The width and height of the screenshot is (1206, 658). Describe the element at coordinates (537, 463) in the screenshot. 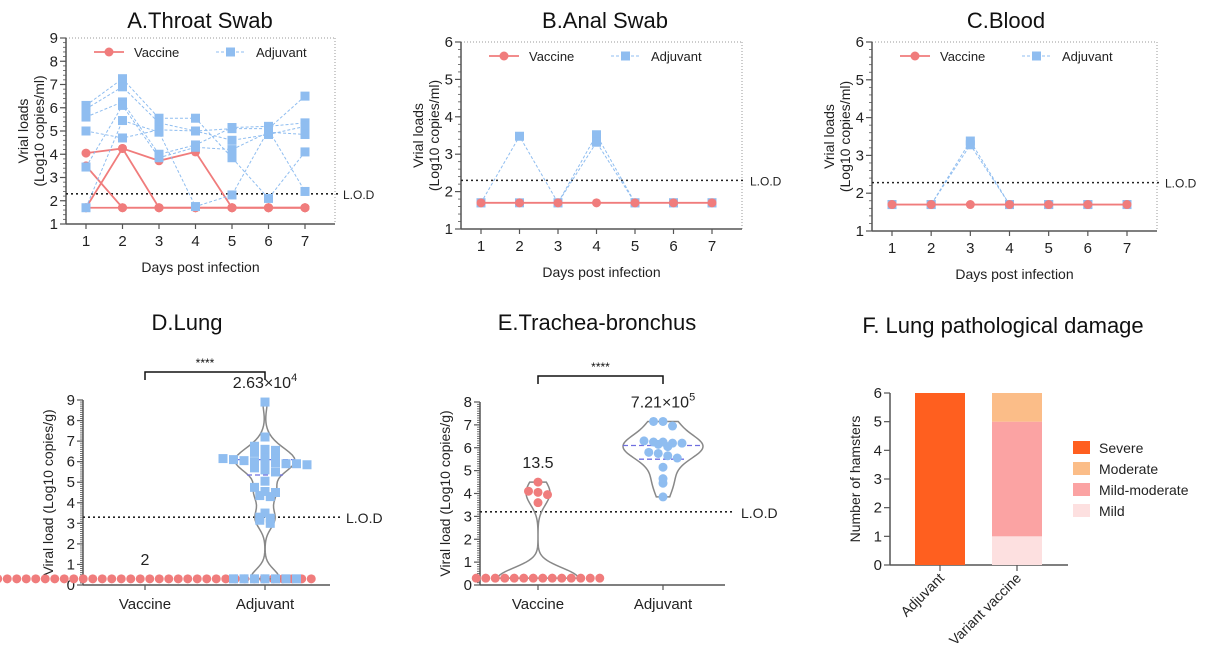

I see `annotation-label: 13.5` at that location.